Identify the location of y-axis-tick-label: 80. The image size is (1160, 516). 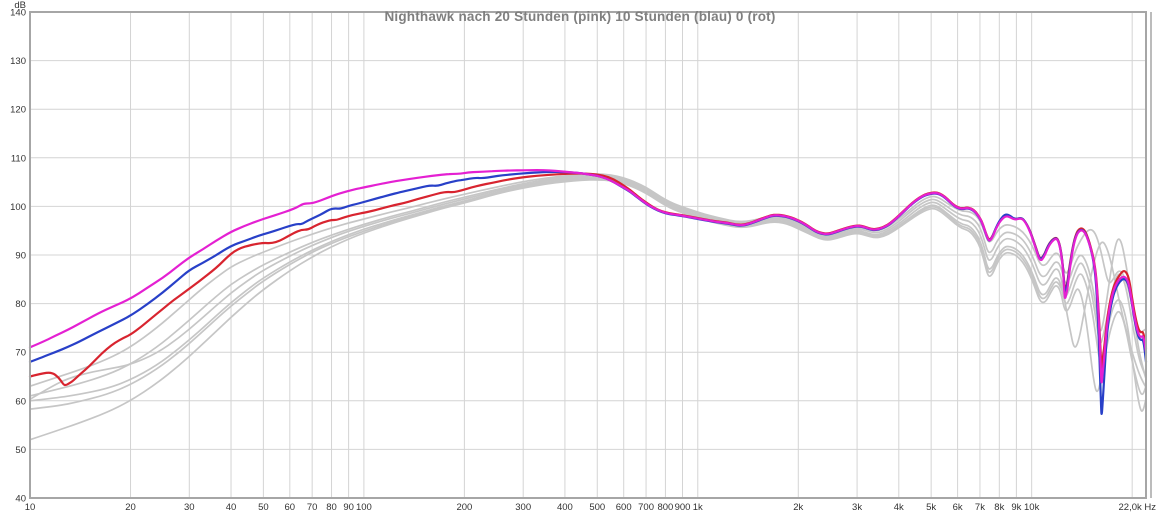
(20, 304).